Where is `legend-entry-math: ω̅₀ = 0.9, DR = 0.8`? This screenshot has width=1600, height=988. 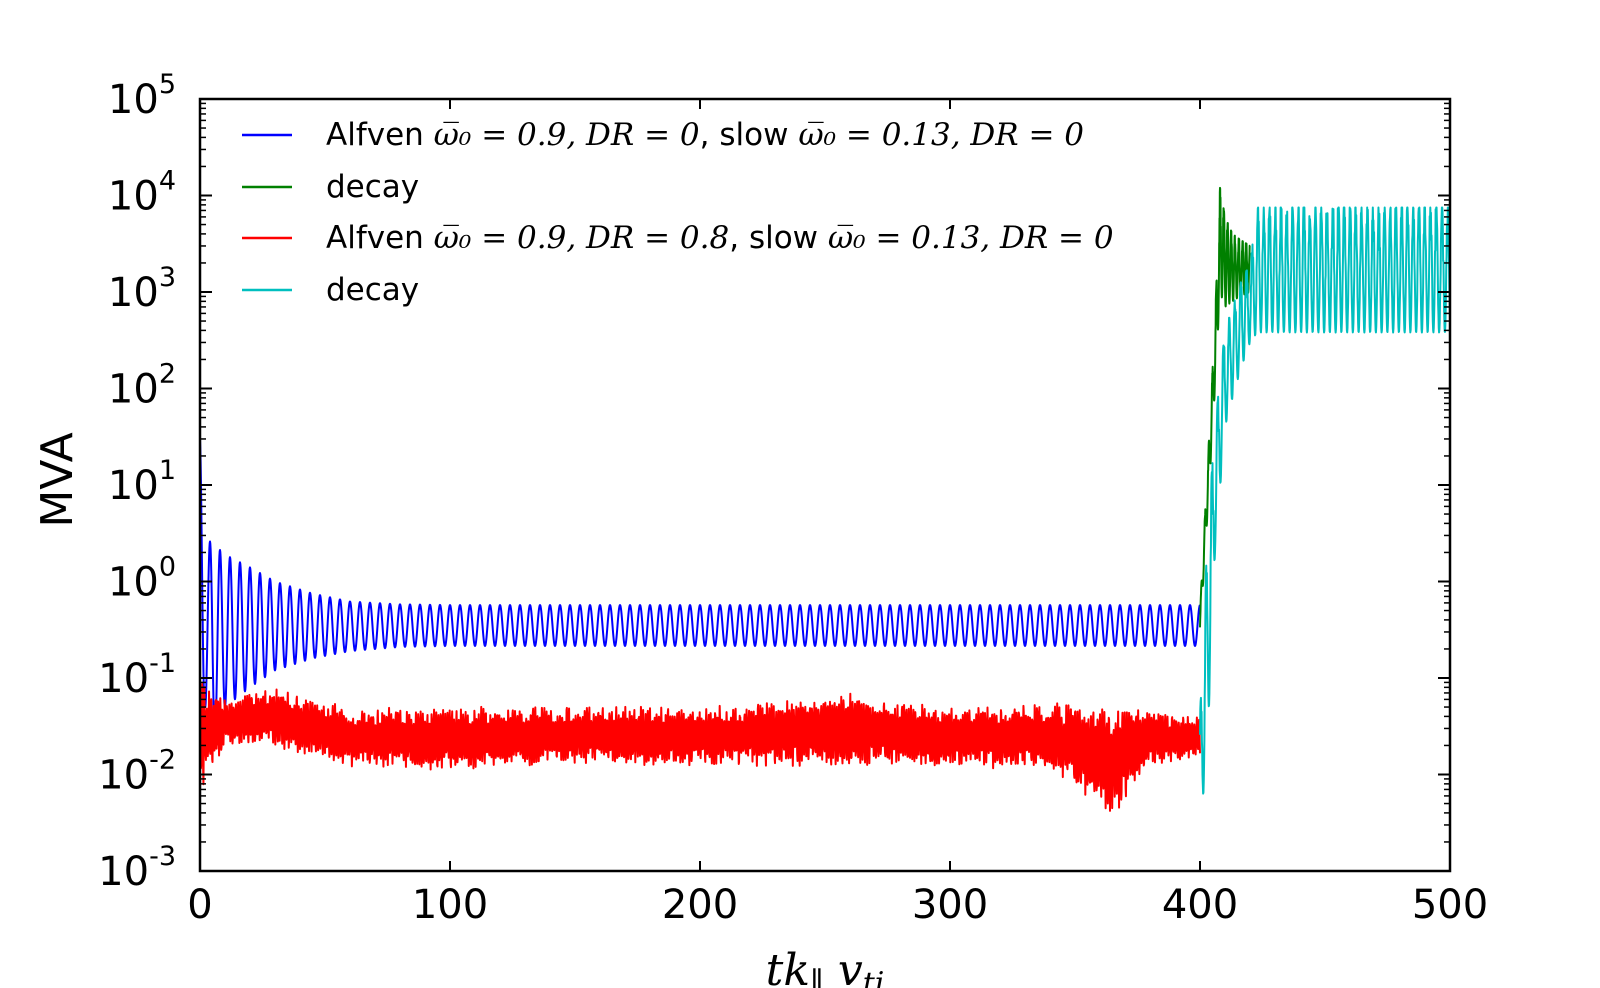 legend-entry-math: ω̅₀ = 0.9, DR = 0.8 is located at coordinates (582, 238).